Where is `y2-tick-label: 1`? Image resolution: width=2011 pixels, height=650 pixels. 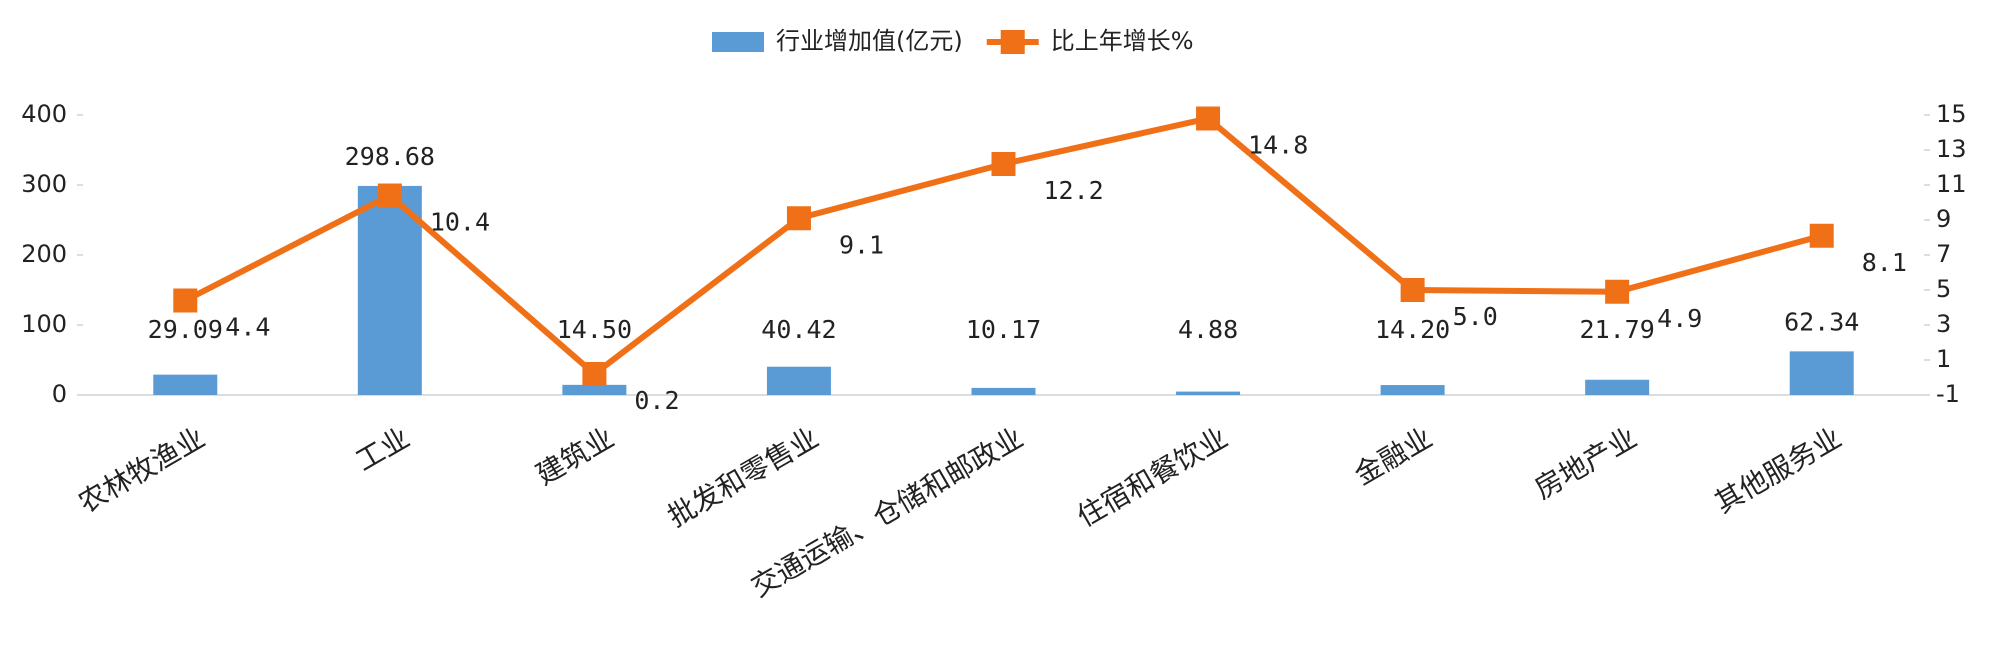
y2-tick-label: 1 is located at coordinates (1943, 359).